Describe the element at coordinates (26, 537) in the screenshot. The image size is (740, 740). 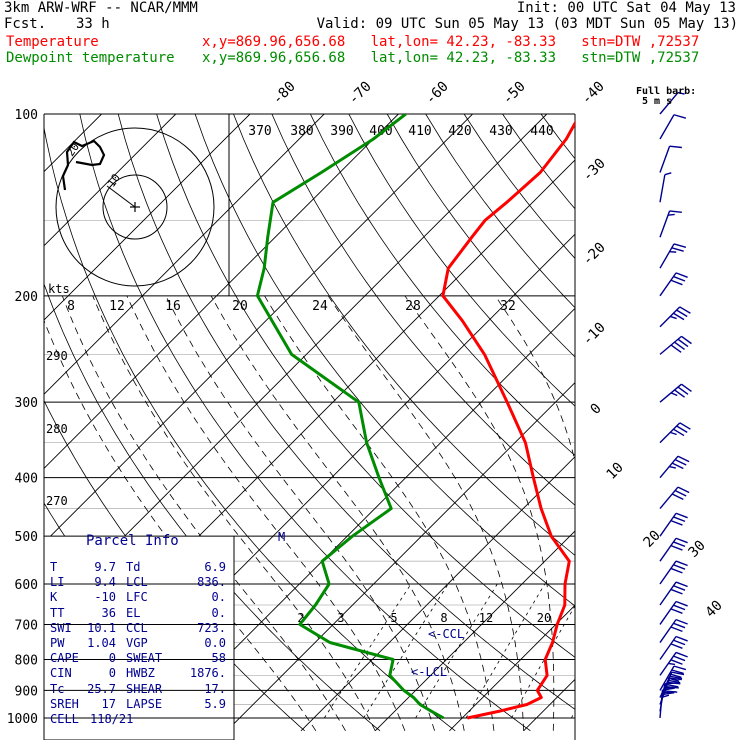
I see `pressure-tick-label: 500` at that location.